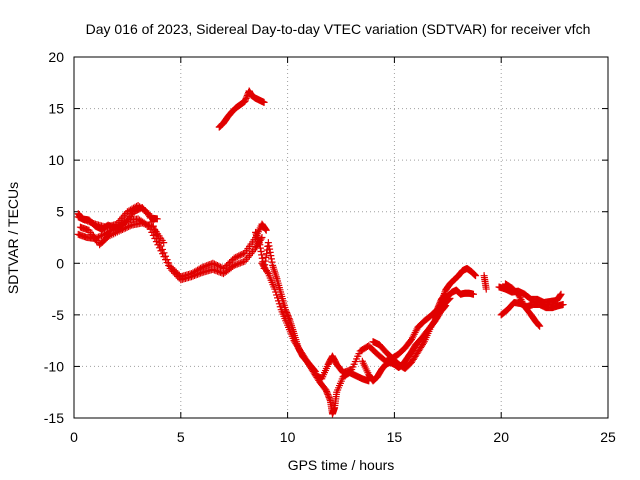  Describe the element at coordinates (54, 418) in the screenshot. I see `y-tick-label: -15` at that location.